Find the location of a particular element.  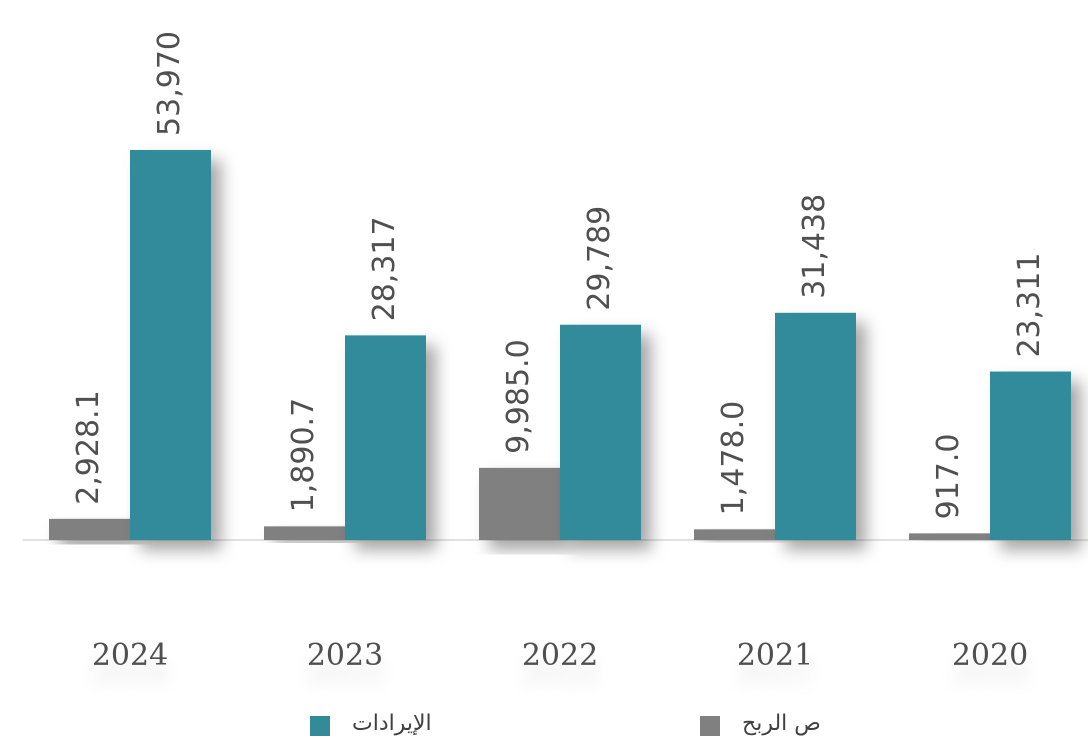

x-tick-label: 2024 is located at coordinates (130, 655).